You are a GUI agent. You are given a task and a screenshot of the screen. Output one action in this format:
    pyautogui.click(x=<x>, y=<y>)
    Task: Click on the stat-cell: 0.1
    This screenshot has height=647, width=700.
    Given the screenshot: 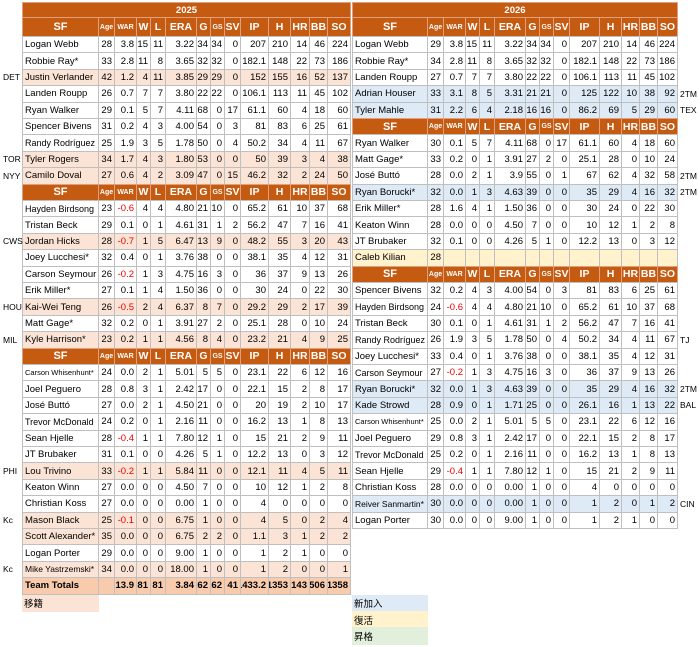 What is the action you would take?
    pyautogui.click(x=125, y=291)
    